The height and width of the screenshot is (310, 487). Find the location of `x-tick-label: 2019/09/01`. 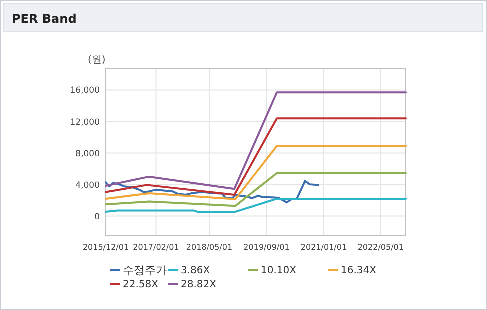

x-tick-label: 2019/09/01 is located at coordinates (267, 247).